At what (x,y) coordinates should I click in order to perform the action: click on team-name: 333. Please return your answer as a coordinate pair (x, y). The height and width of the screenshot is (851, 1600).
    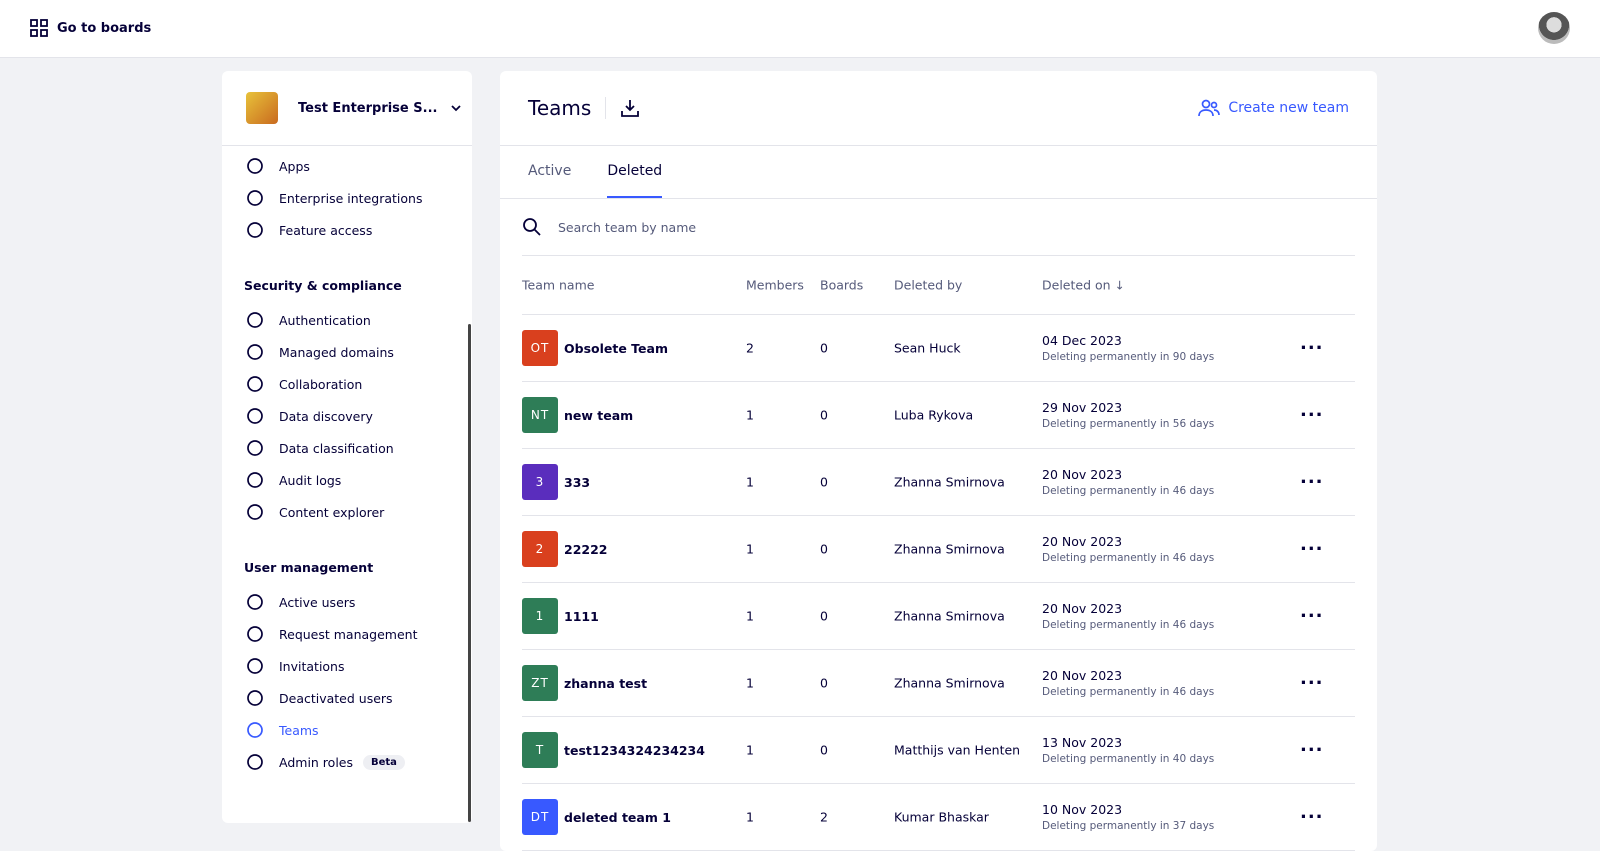
    Looking at the image, I should click on (577, 482).